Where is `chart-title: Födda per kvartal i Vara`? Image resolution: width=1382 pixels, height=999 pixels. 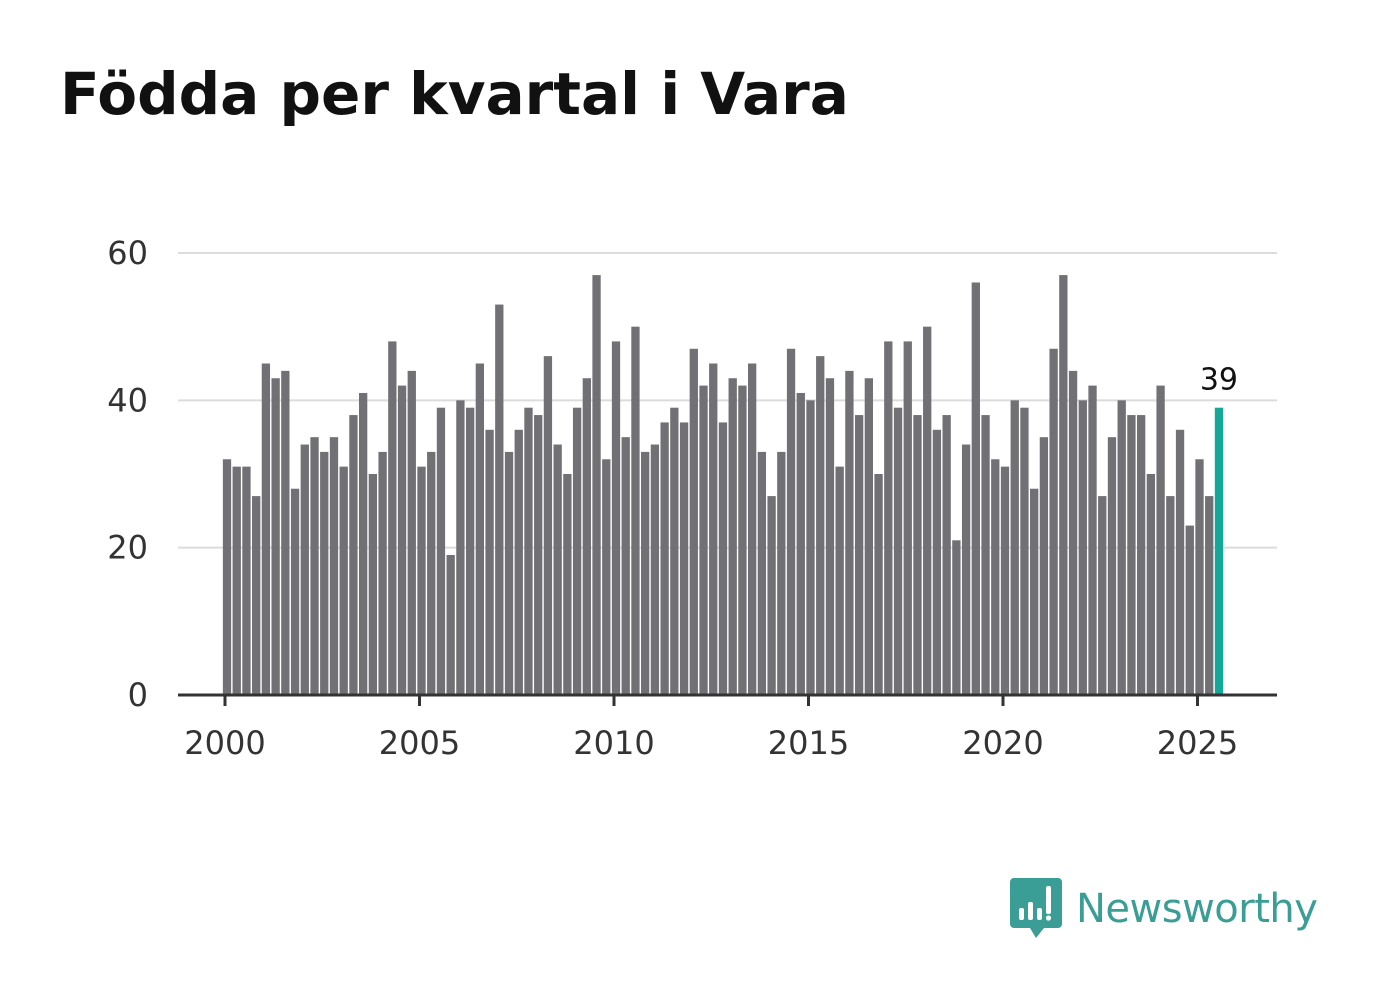
chart-title: Födda per kvartal i Vara is located at coordinates (454, 94).